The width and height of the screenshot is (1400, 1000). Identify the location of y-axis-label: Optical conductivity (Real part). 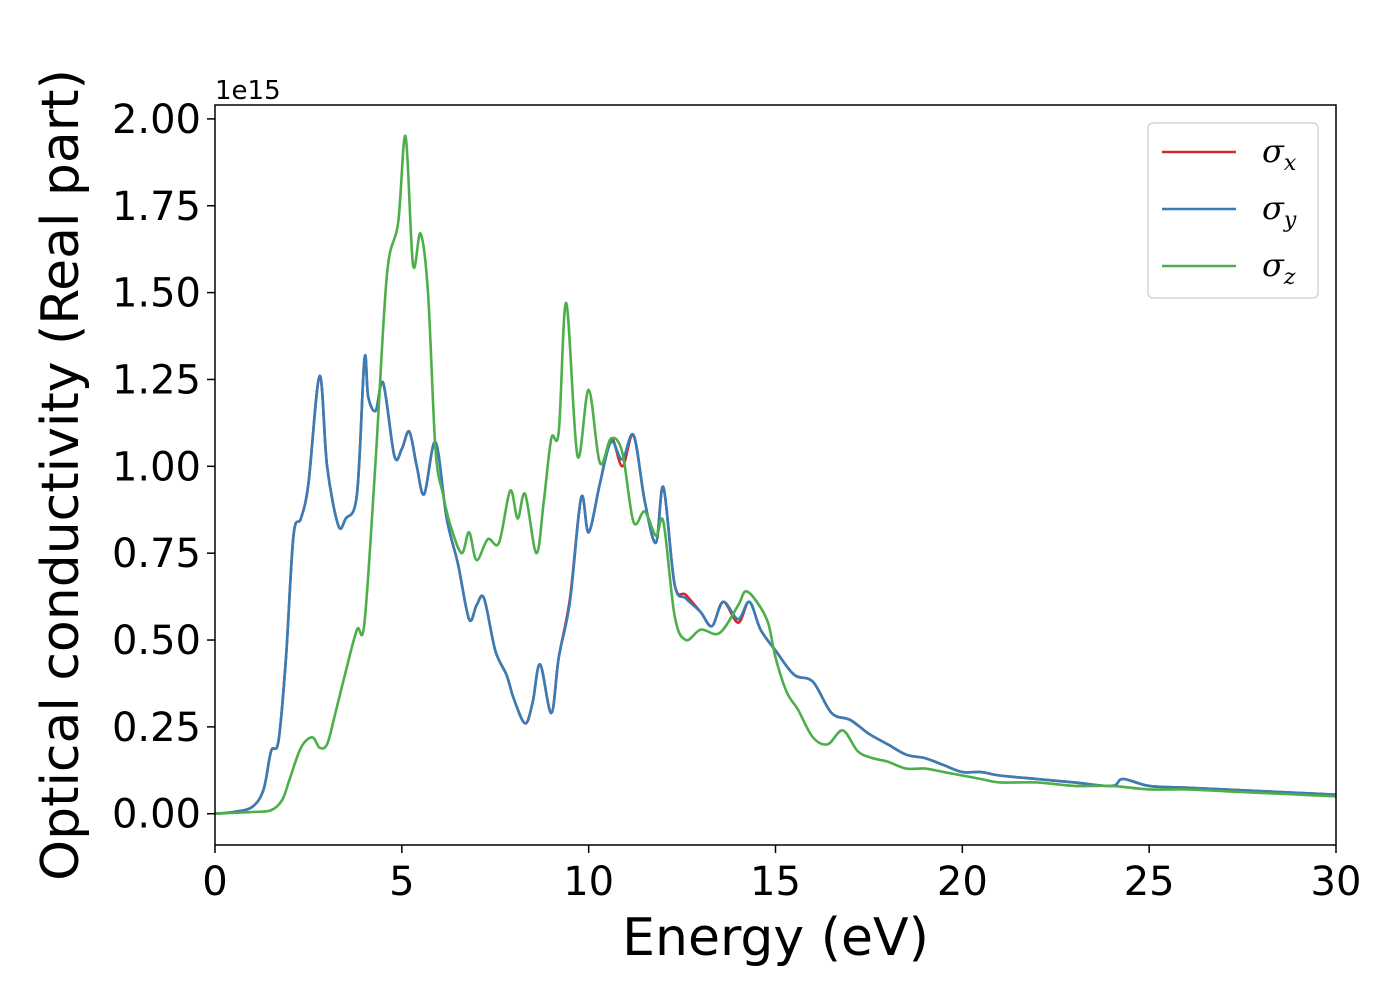
(61, 475).